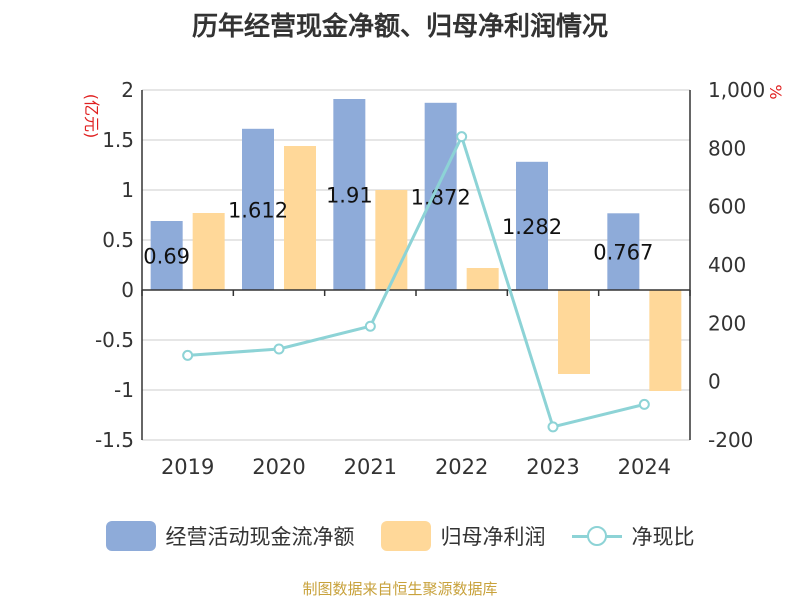 The width and height of the screenshot is (800, 600). What do you see at coordinates (727, 265) in the screenshot?
I see `right-tick-label: 400` at bounding box center [727, 265].